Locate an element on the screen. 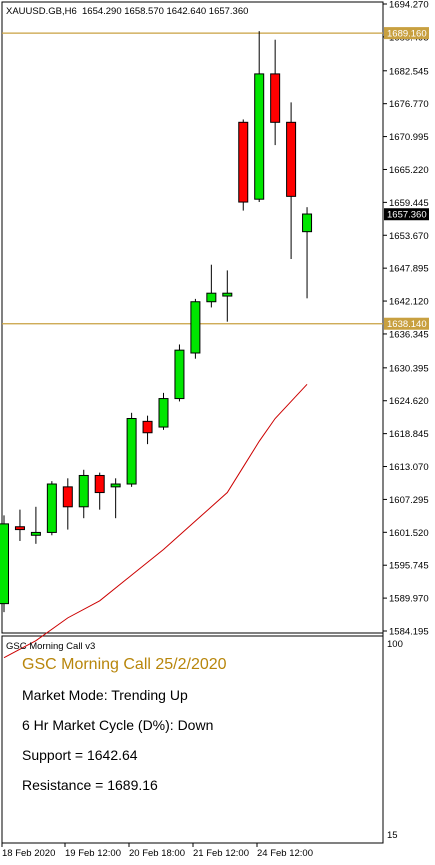 Image resolution: width=435 pixels, height=865 pixels. price-tick-label-19: 1584.195 is located at coordinates (409, 632).